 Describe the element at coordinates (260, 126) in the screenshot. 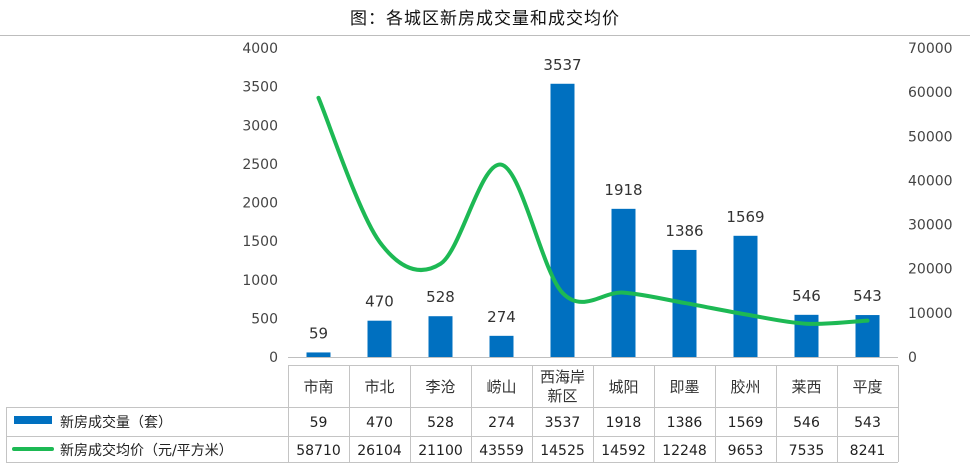

I see `left-axis-tick-6: 3000` at that location.